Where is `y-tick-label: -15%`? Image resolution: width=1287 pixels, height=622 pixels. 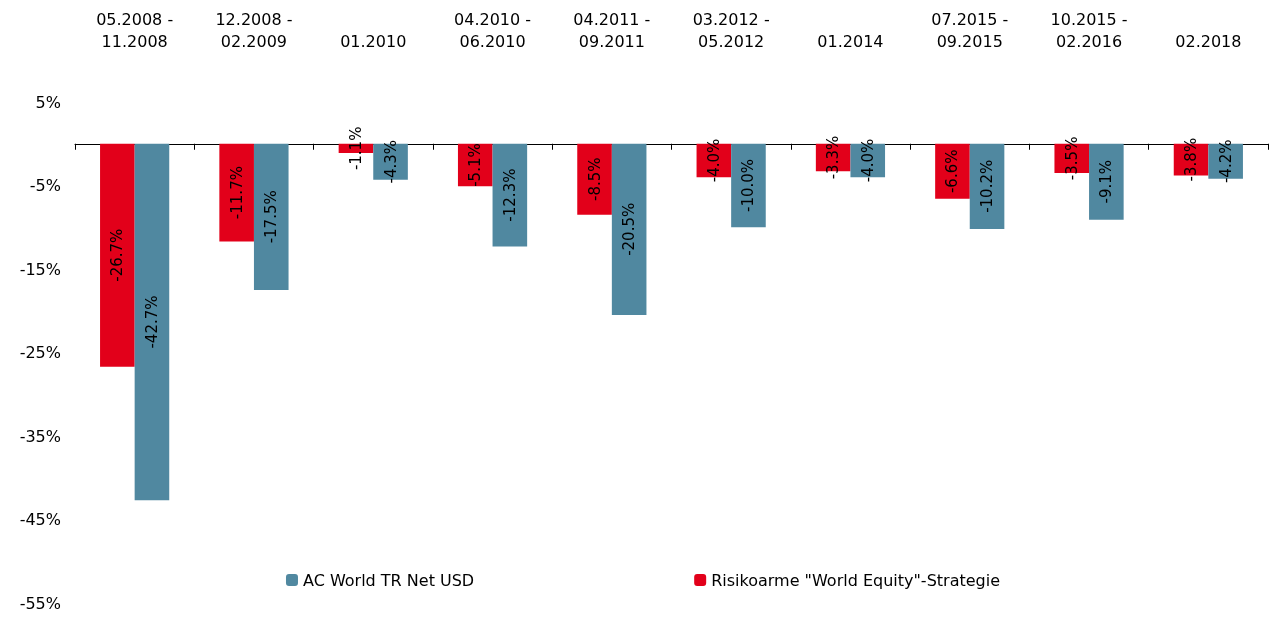
y-tick-label: -15% is located at coordinates (40, 269).